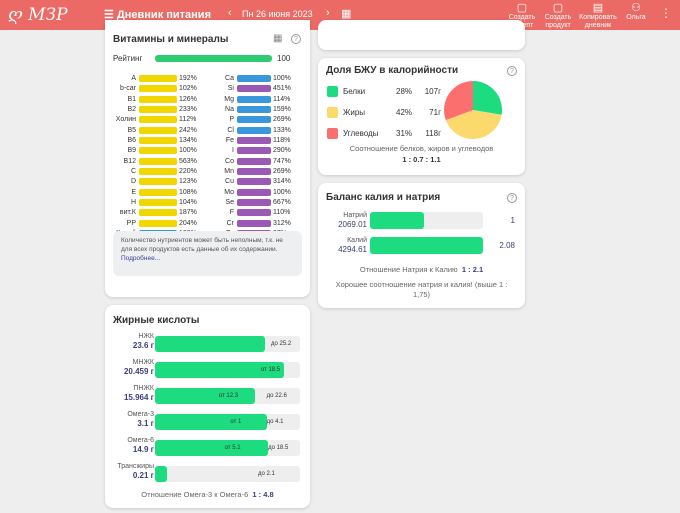 This screenshot has height=513, width=680. I want to click on bju-pie-chart, so click(473, 110).